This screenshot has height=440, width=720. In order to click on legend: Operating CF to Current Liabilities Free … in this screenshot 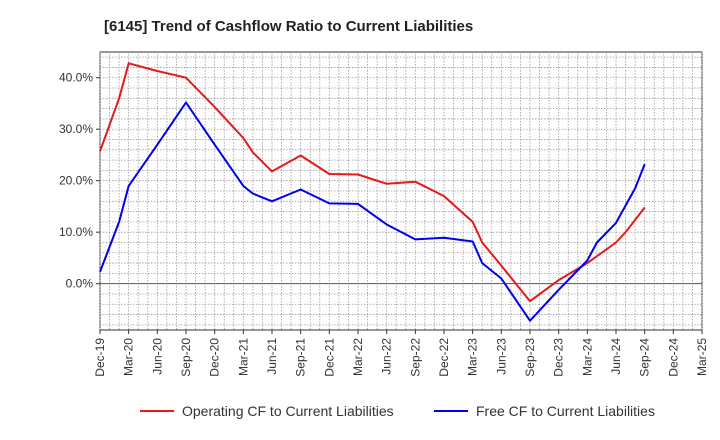, I will do `click(397, 411)`.